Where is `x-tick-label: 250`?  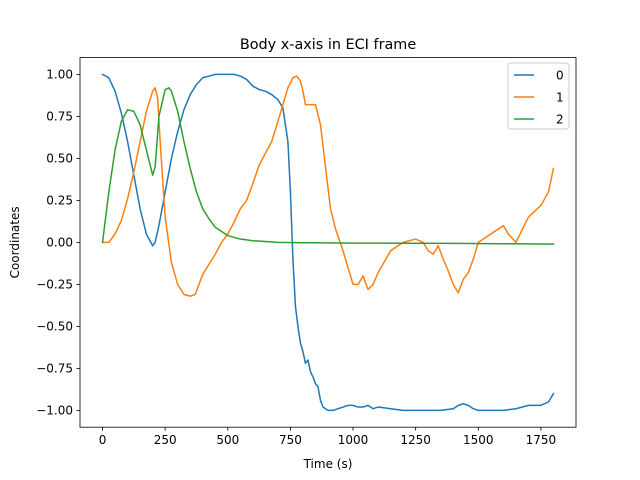 x-tick-label: 250 is located at coordinates (165, 440).